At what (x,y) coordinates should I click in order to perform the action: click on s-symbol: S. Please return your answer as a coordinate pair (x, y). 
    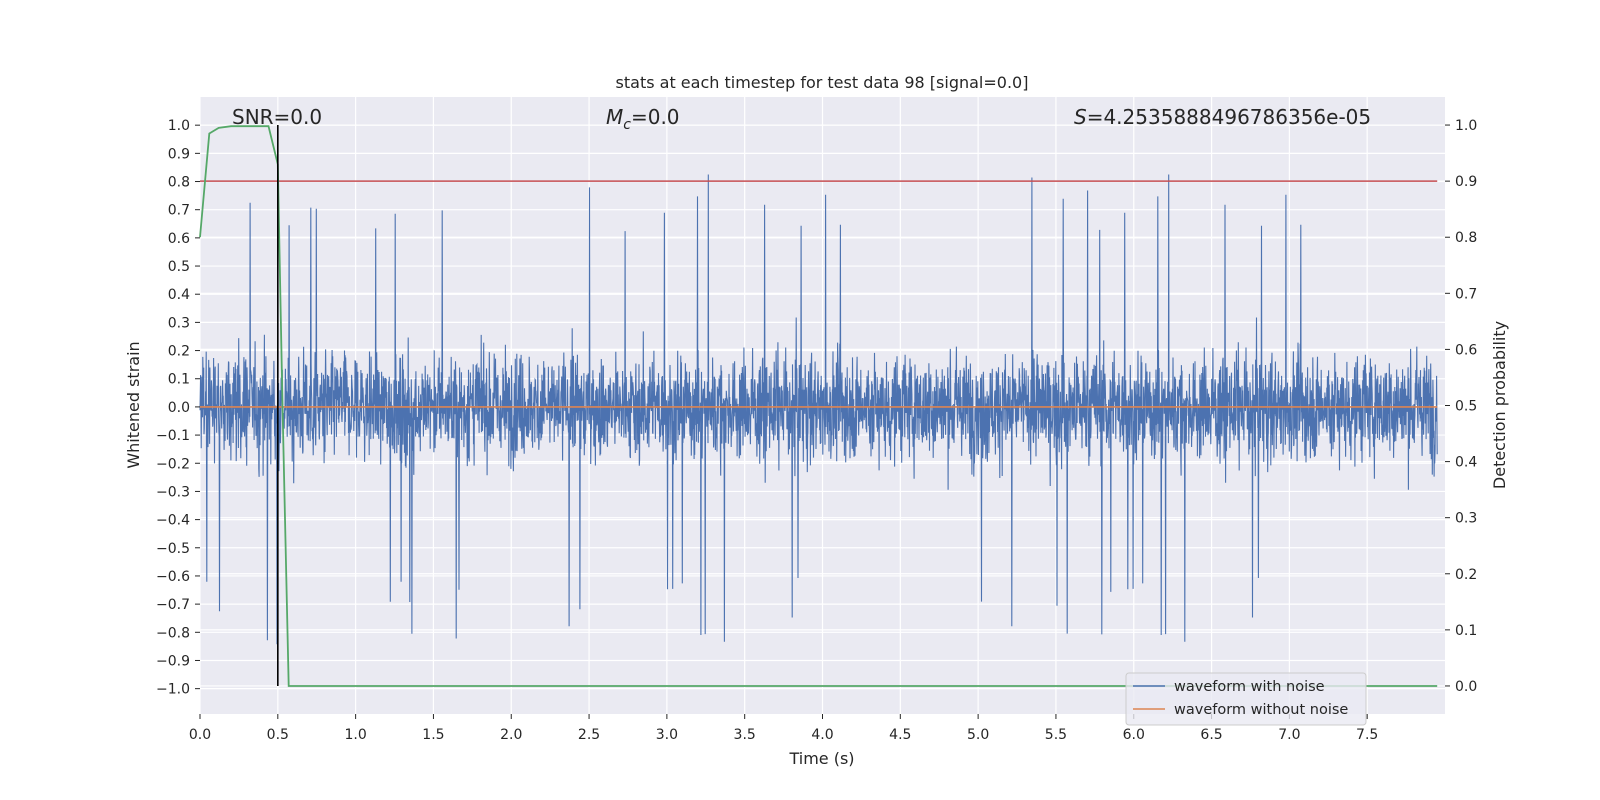
    Looking at the image, I should click on (1080, 117).